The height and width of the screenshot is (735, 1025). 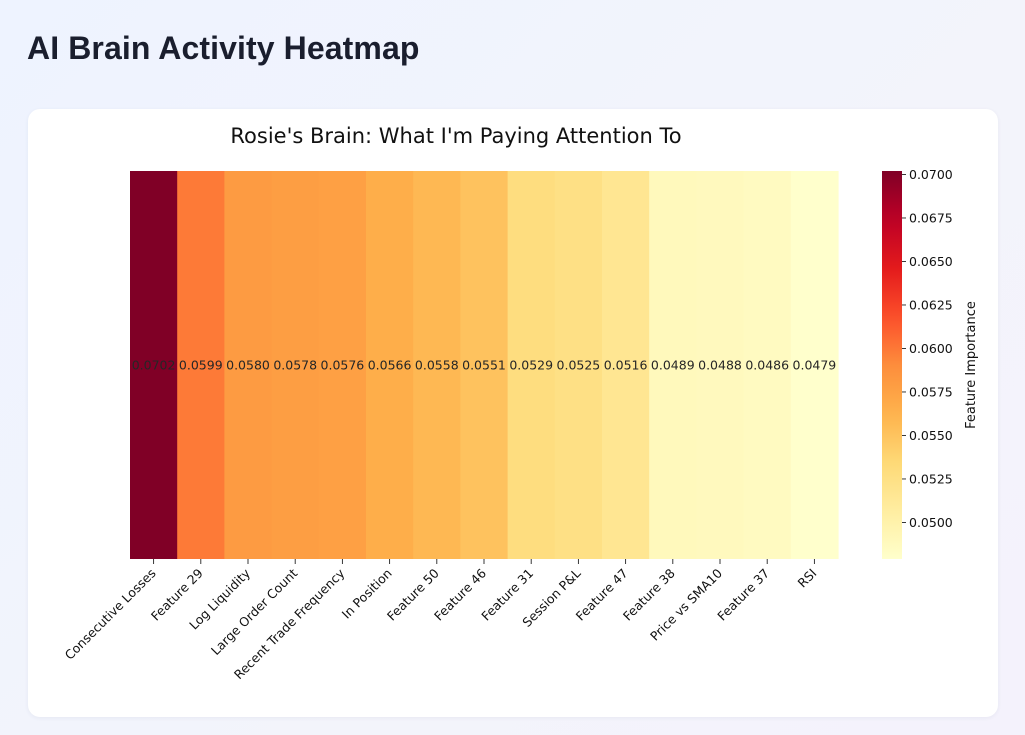 What do you see at coordinates (254, 611) in the screenshot?
I see `x-tick-label: Large Order Count` at bounding box center [254, 611].